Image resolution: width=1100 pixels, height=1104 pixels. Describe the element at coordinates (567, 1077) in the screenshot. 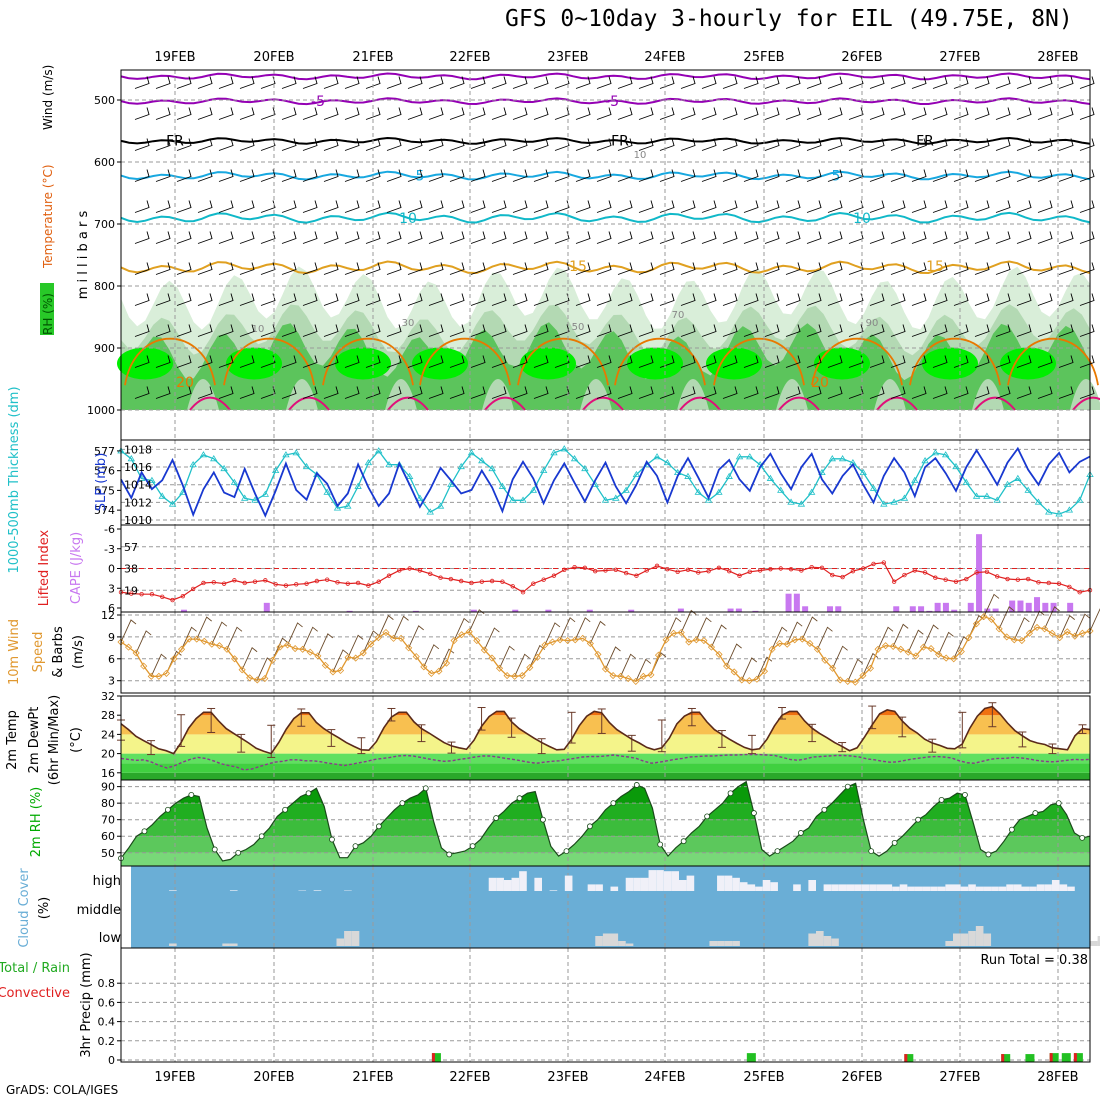

I see `date-label-bottom-23FEB: 23FEB` at that location.